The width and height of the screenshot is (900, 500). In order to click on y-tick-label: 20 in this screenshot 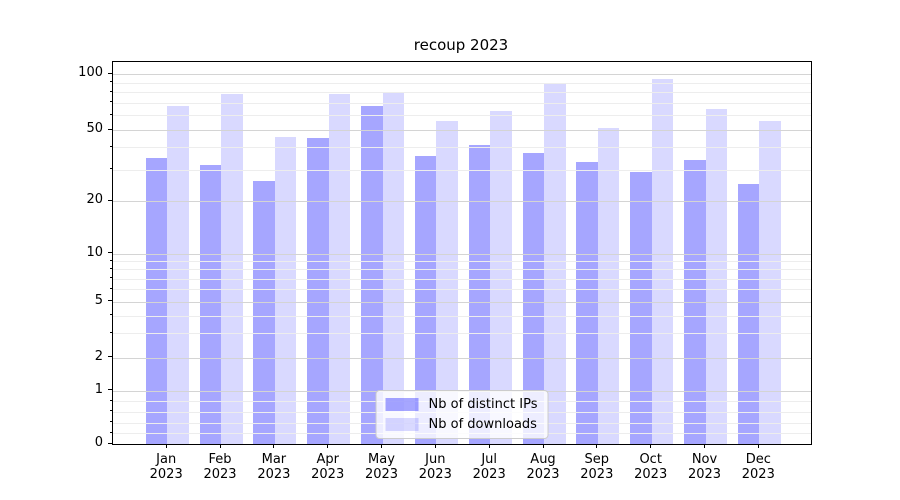, I will do `click(94, 199)`.